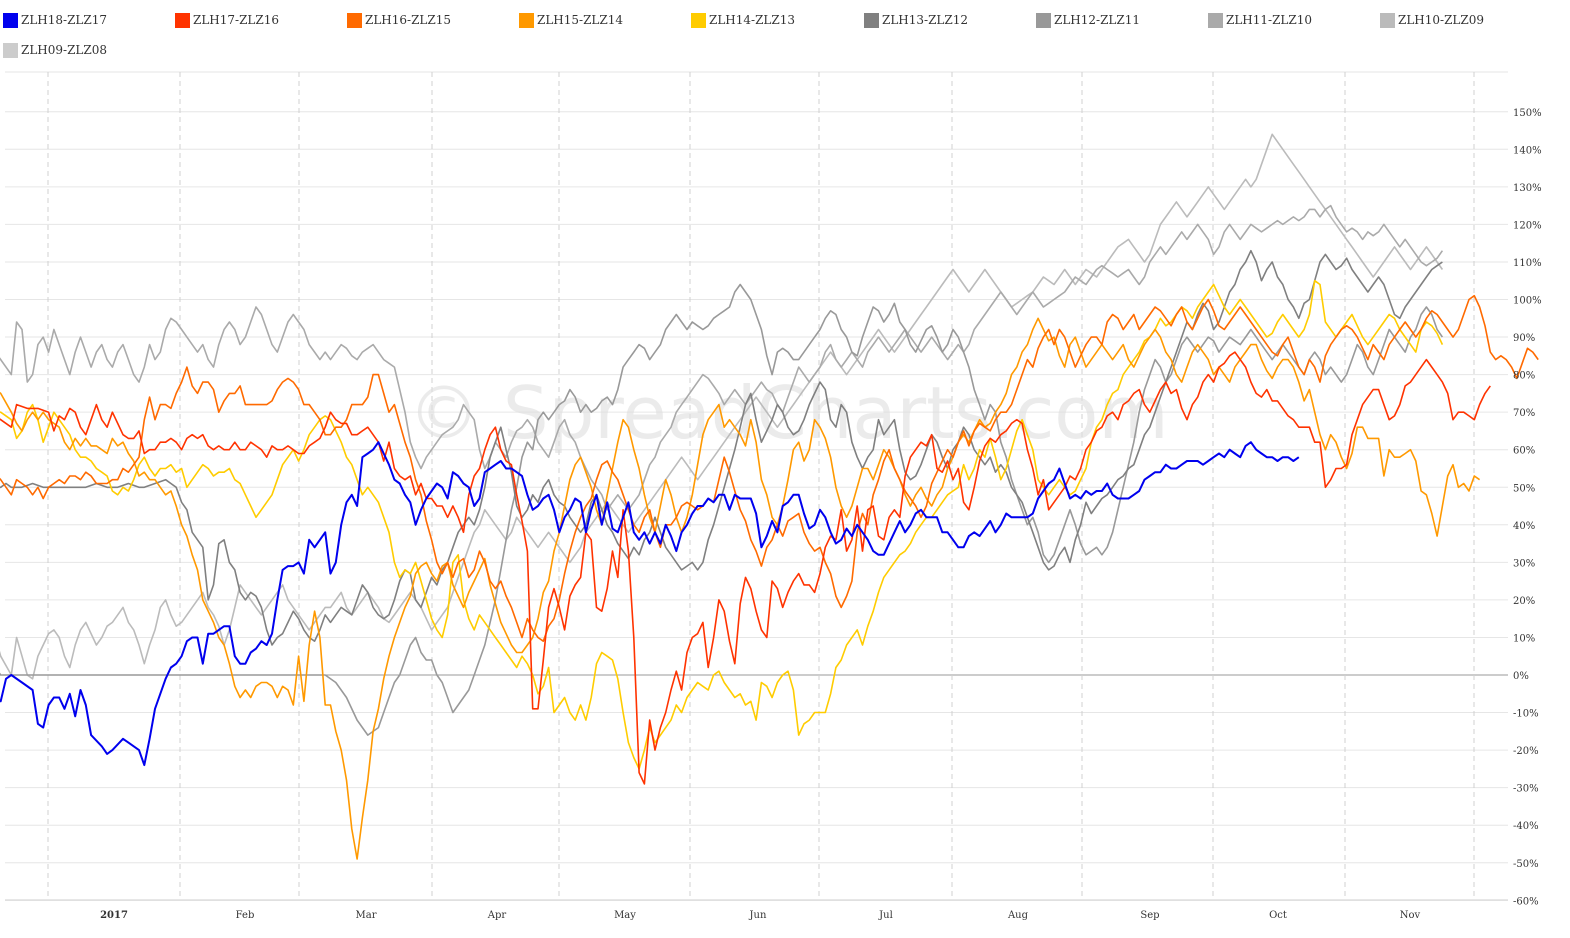  What do you see at coordinates (1524, 376) in the screenshot?
I see `y-tick-label: 80%` at bounding box center [1524, 376].